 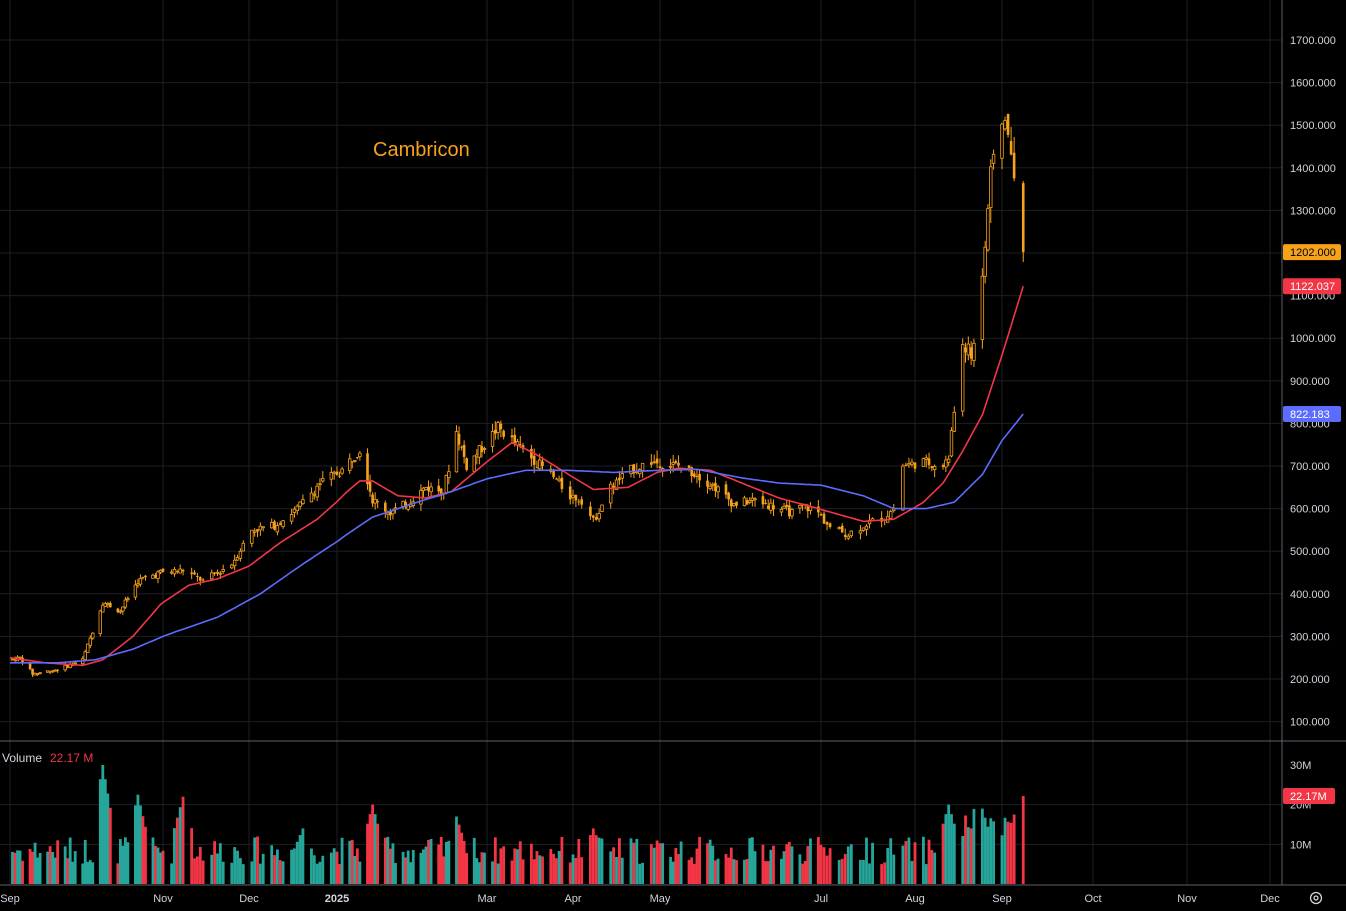 What do you see at coordinates (1310, 595) in the screenshot?
I see `price-tick-label: 400.000` at bounding box center [1310, 595].